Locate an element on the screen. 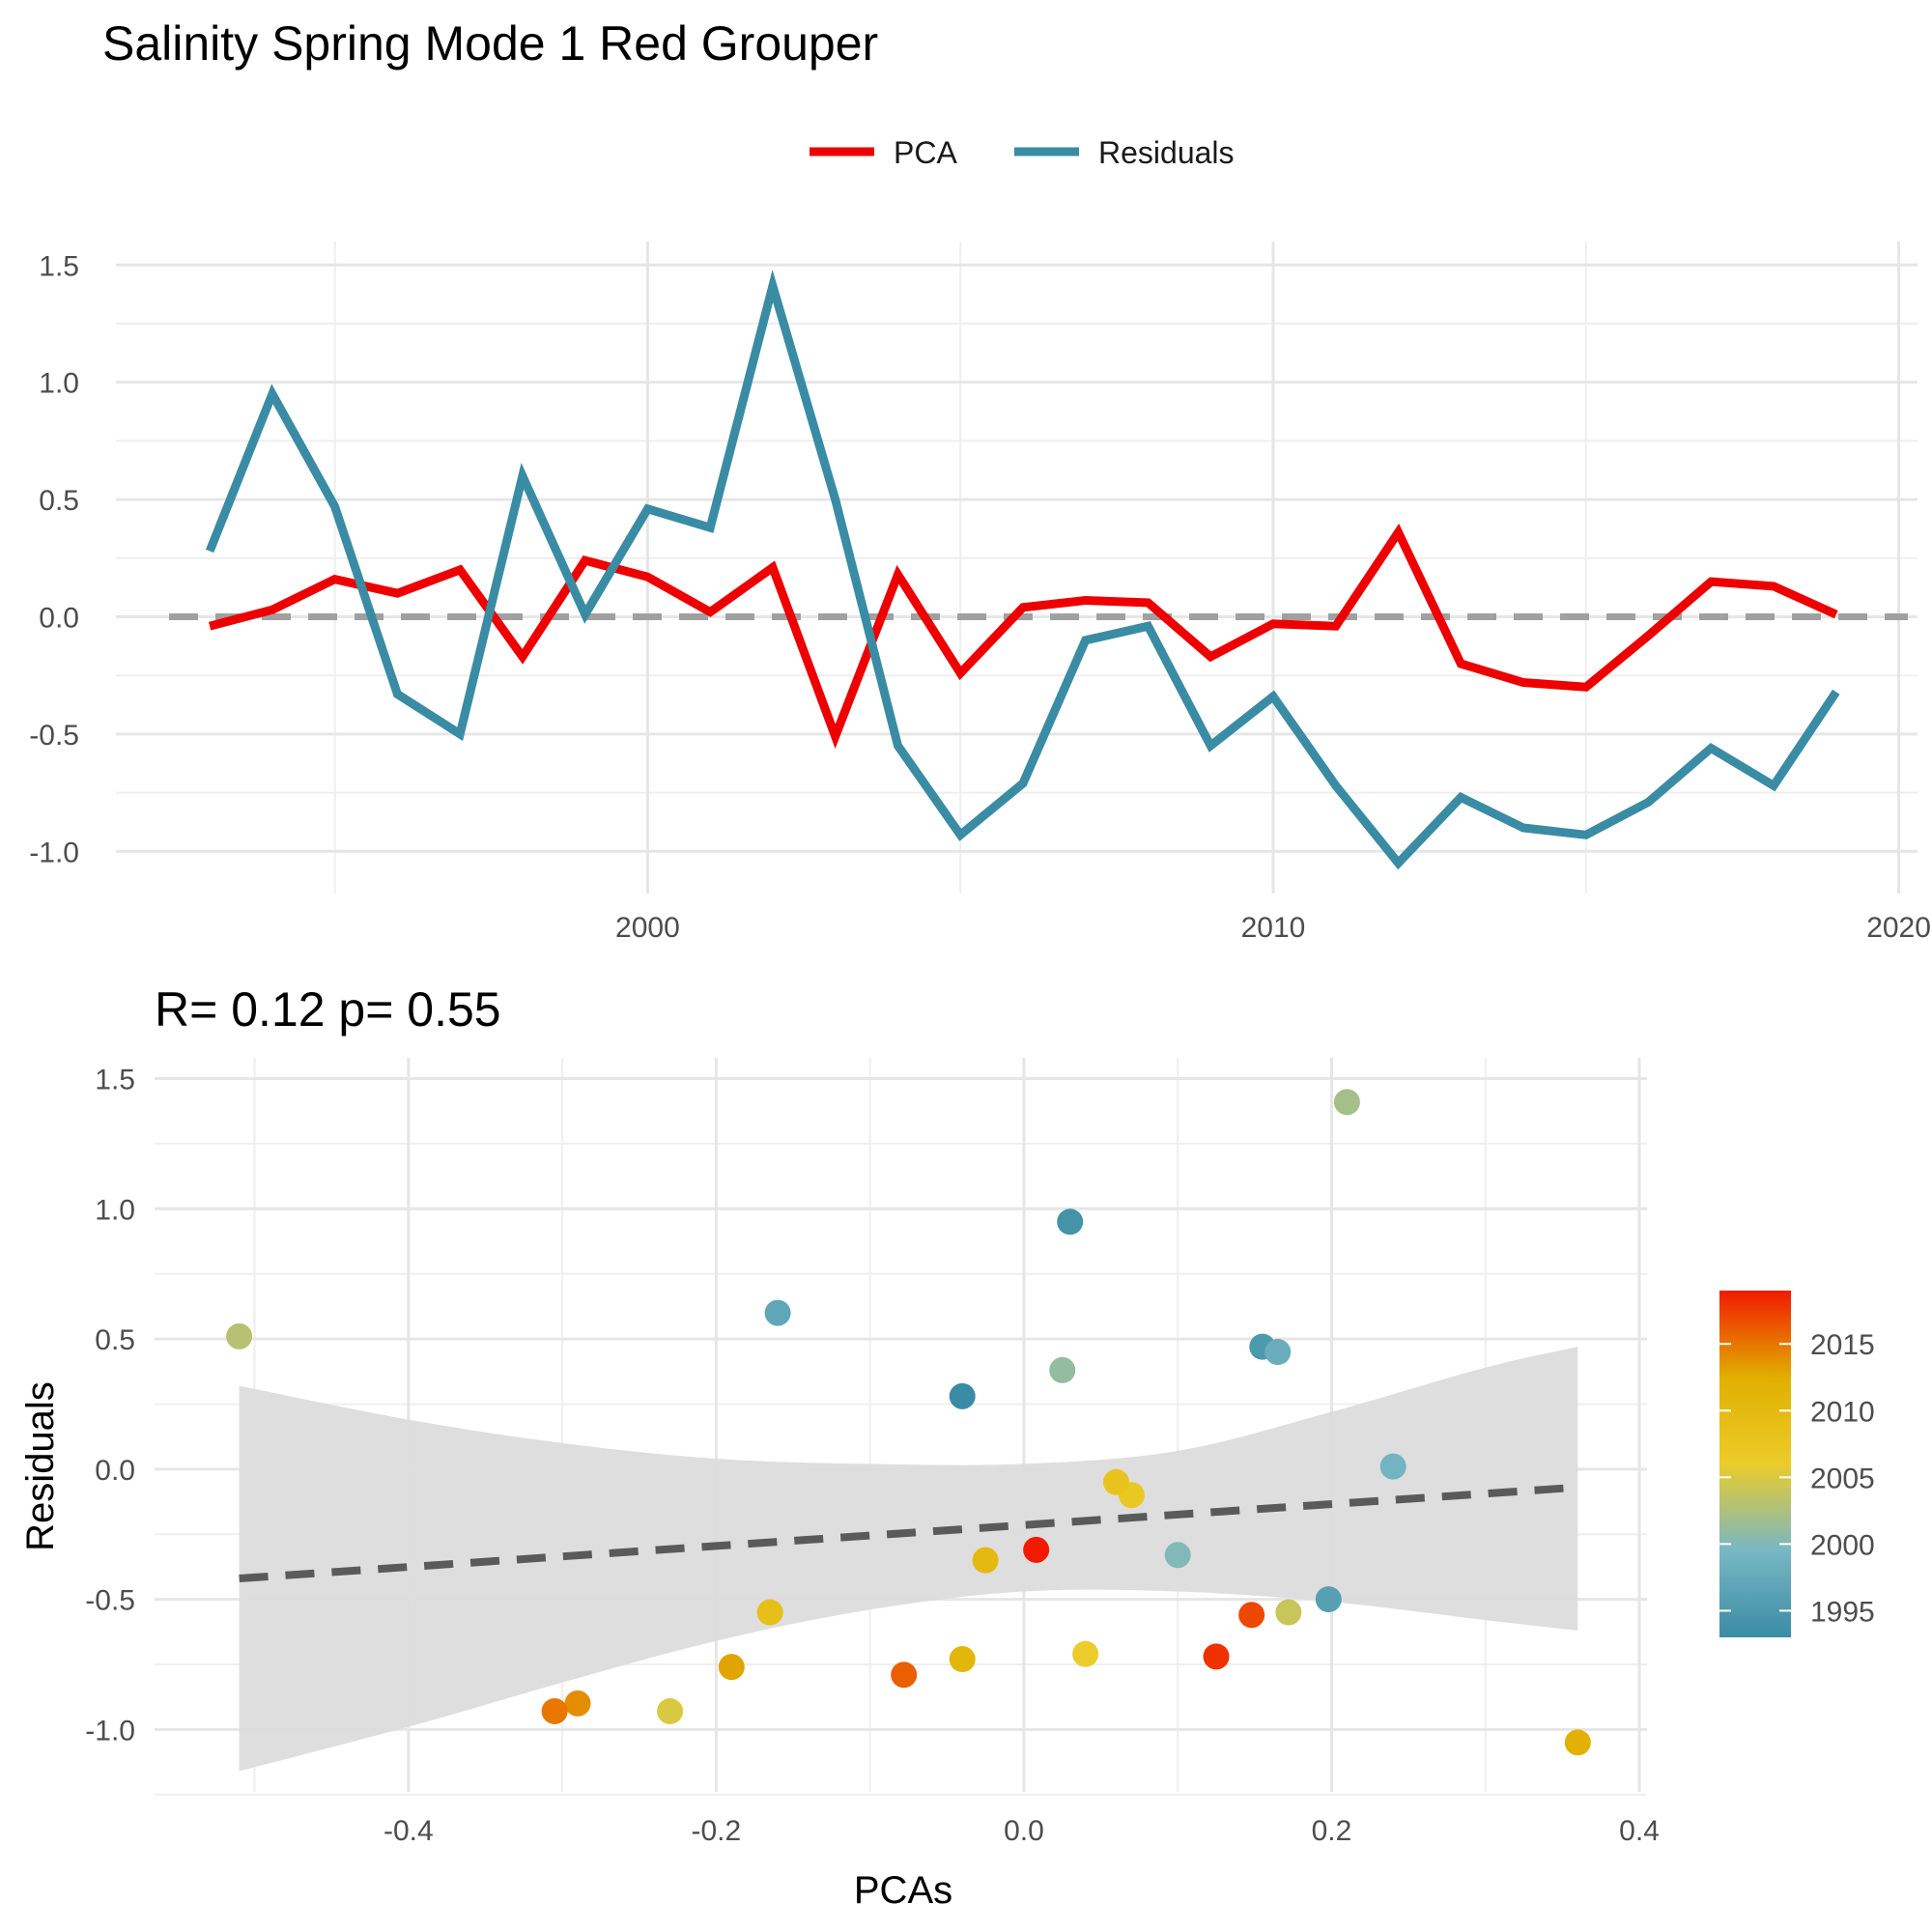 The width and height of the screenshot is (1932, 1932). scatter-x-ticks: -0.4 -0.2 0.0 0.2 0.4 is located at coordinates (1022, 1831).